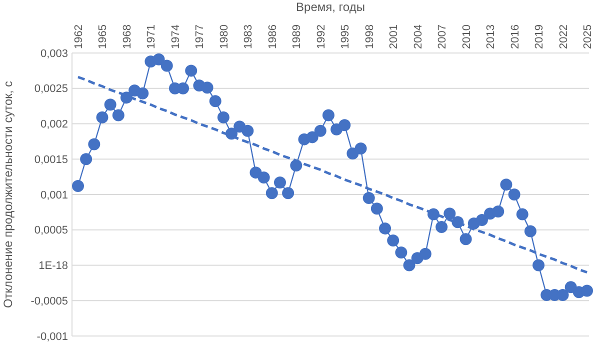  Describe the element at coordinates (442, 36) in the screenshot. I see `x-tick-label: 2007` at that location.